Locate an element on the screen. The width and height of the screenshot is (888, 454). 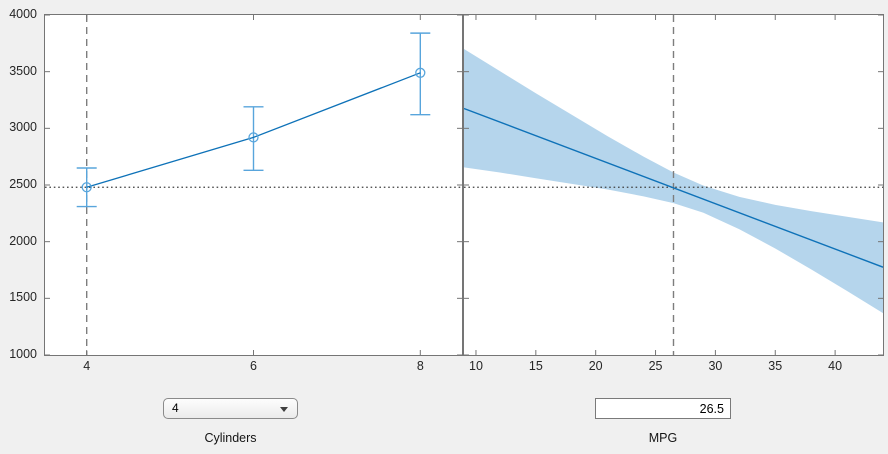
fit-line is located at coordinates (253, 130).